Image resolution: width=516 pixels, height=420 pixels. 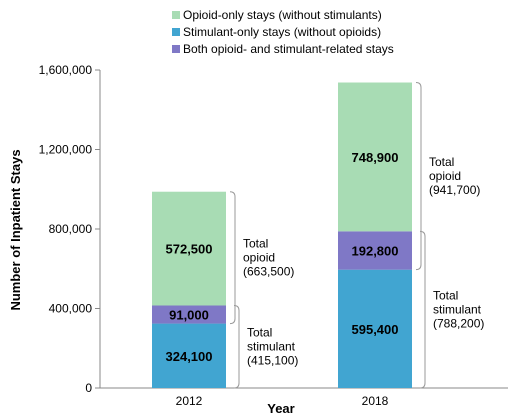 I want to click on y-tick-label: 800,000, so click(x=71, y=229).